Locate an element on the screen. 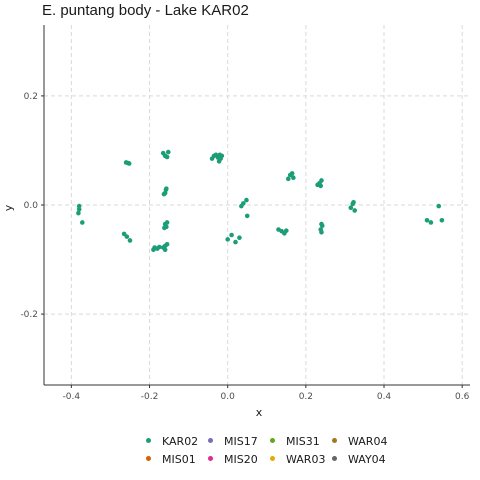 This screenshot has height=480, width=480. legend-item: WAY04 is located at coordinates (361, 459).